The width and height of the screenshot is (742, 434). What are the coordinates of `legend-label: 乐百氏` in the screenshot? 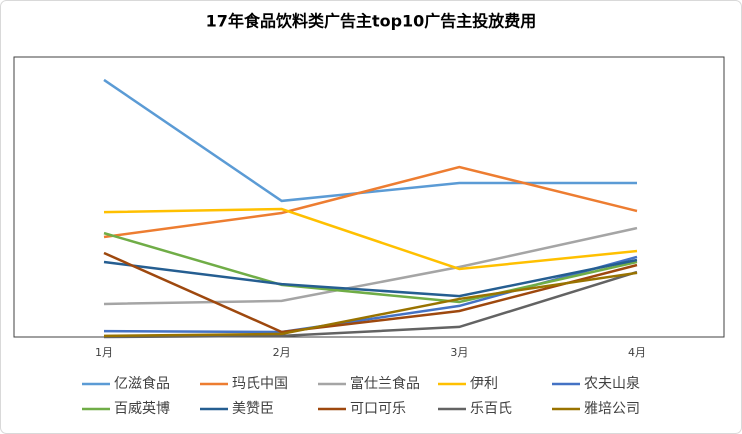 It's located at (491, 409).